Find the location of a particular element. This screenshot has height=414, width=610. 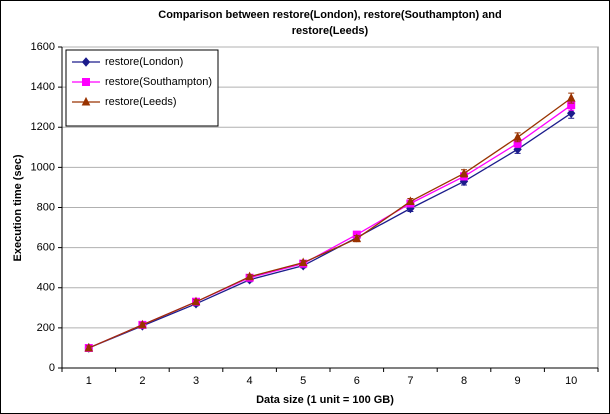

x-tick-label: 1 is located at coordinates (89, 381).